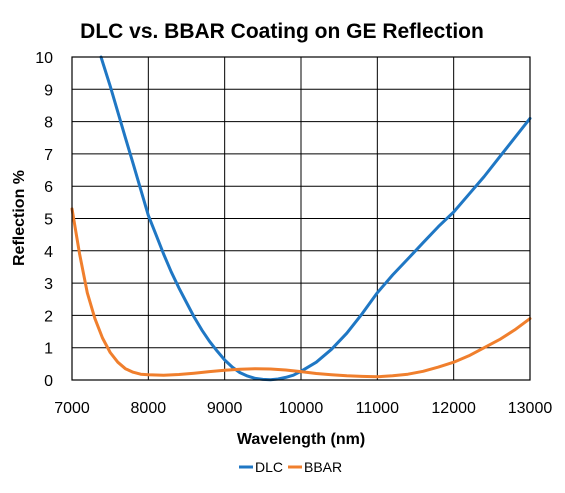 This screenshot has height=493, width=565. What do you see at coordinates (48, 252) in the screenshot?
I see `y-tick-label: 4` at bounding box center [48, 252].